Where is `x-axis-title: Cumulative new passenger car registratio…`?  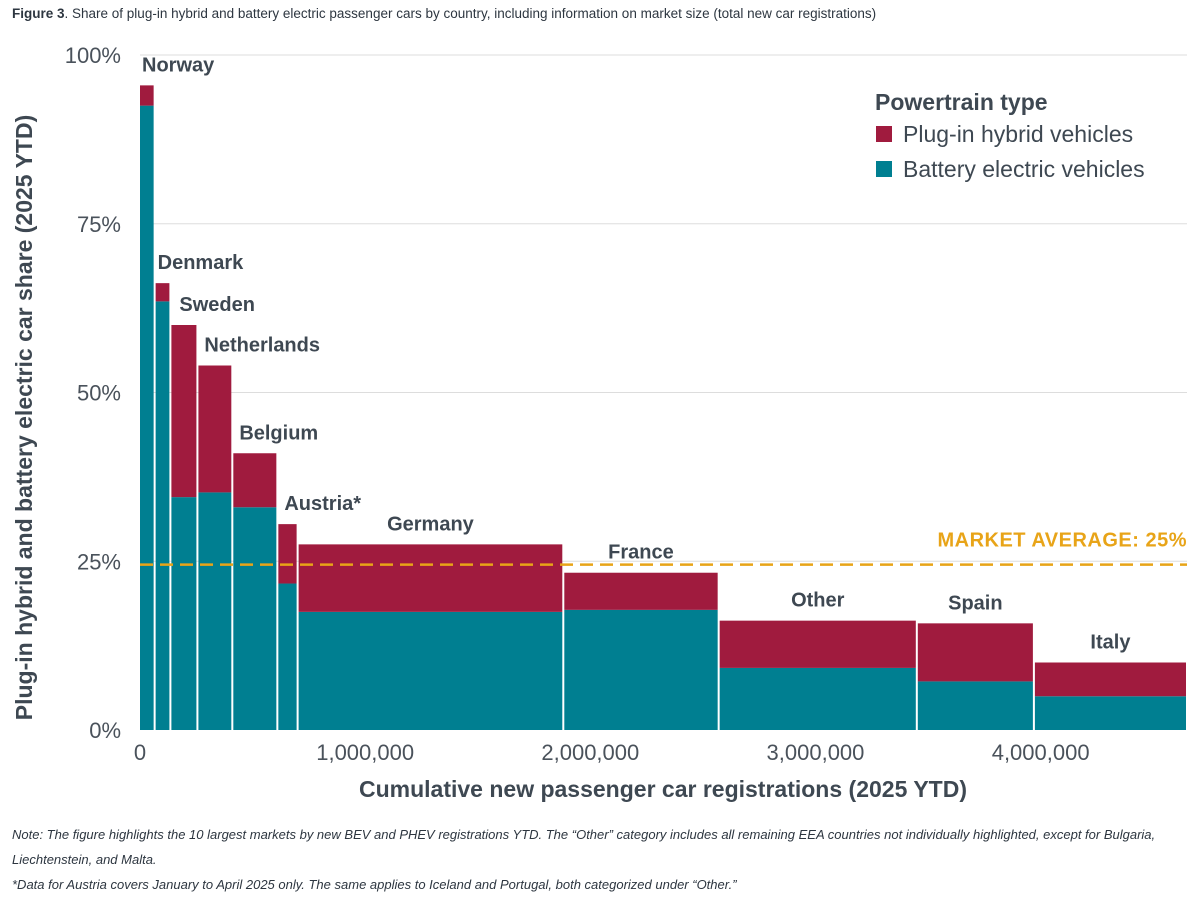 x-axis-title: Cumulative new passenger car registratio… is located at coordinates (663, 789).